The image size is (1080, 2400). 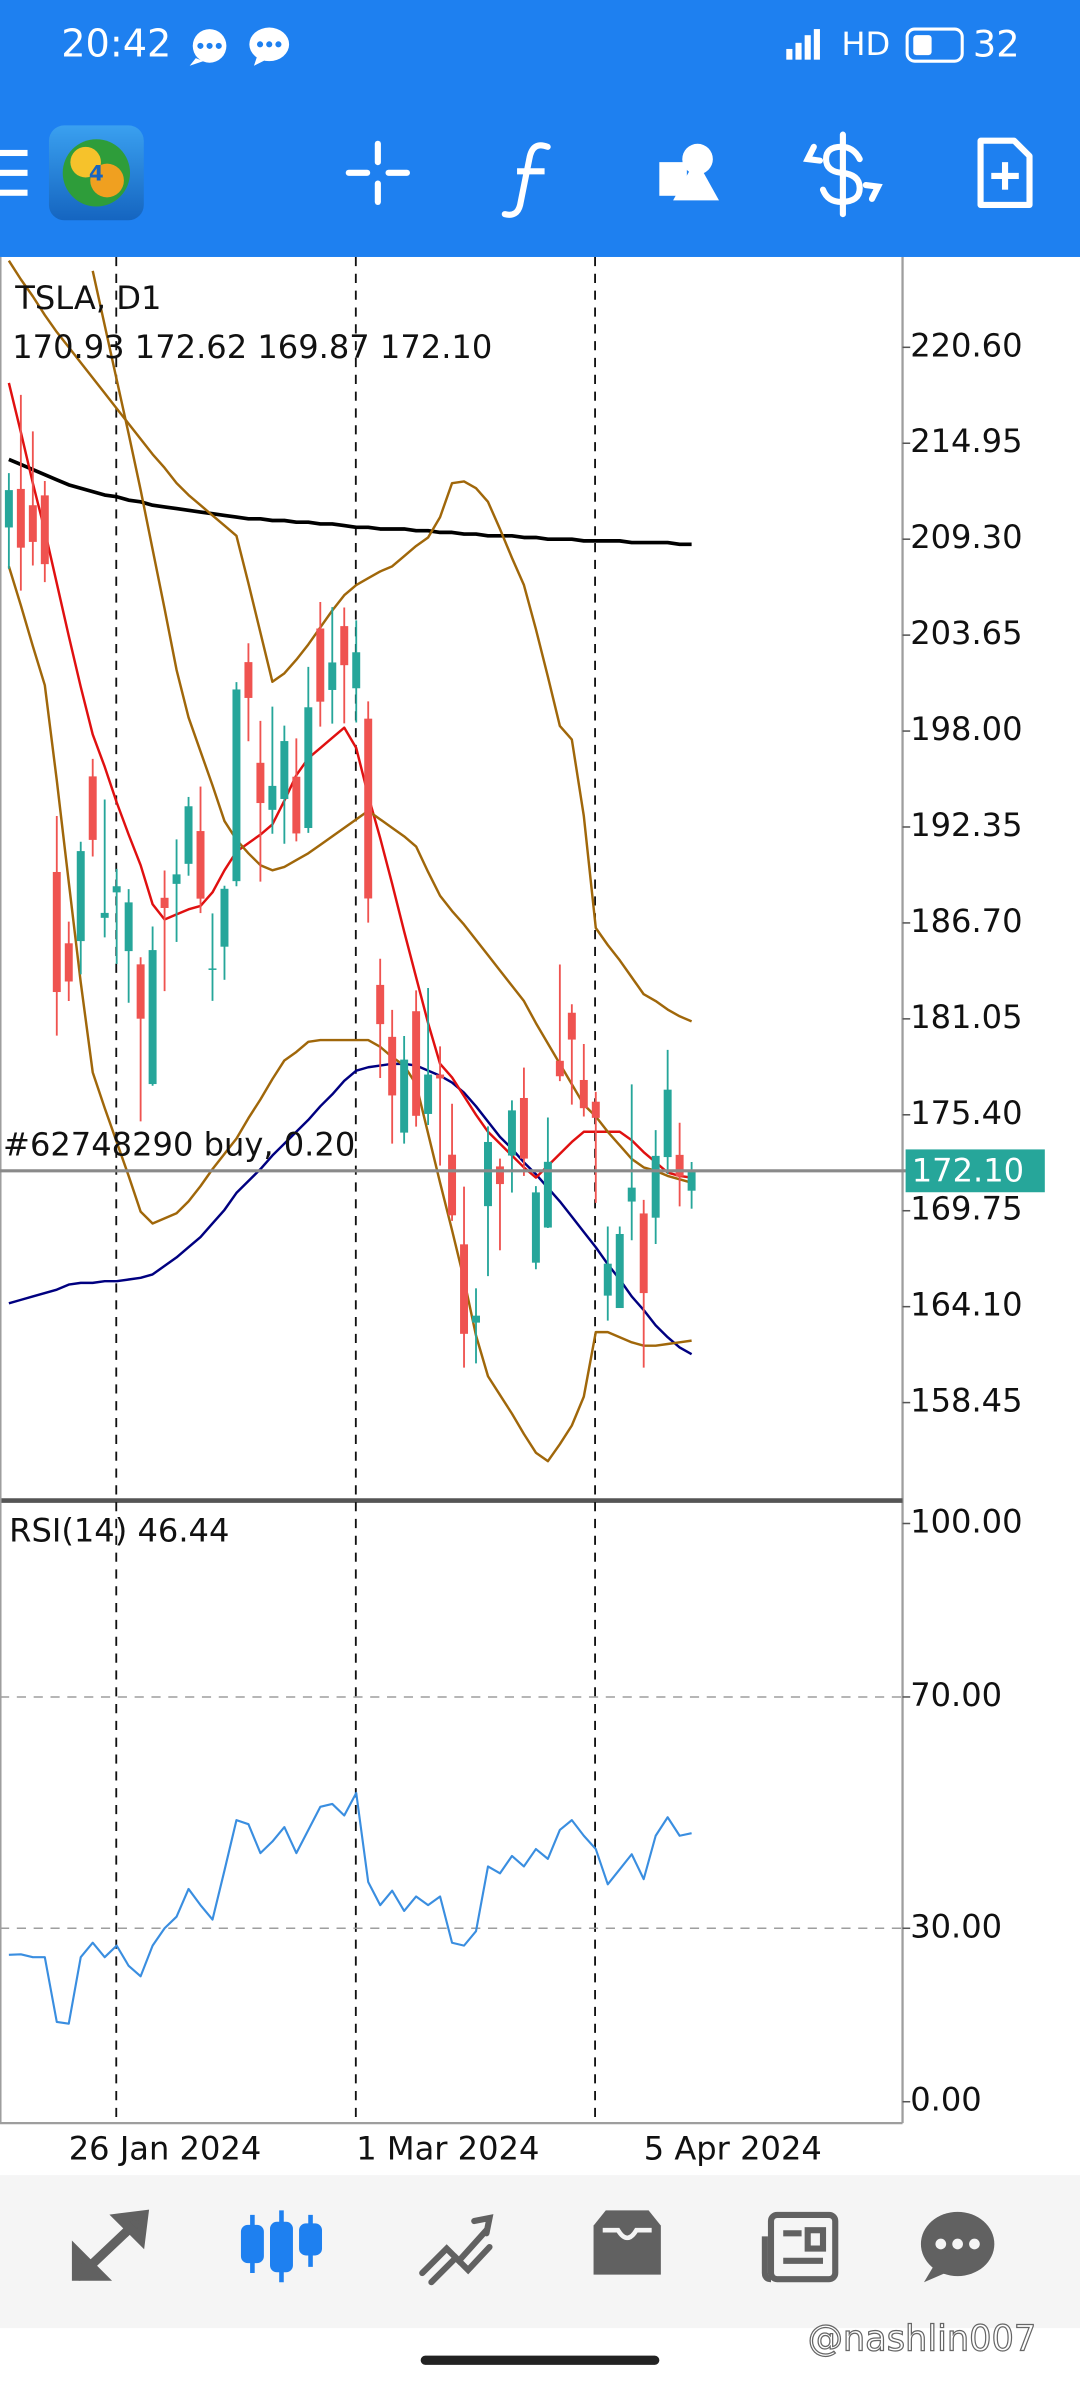 I want to click on watermark: @nashlin007, so click(x=922, y=2338).